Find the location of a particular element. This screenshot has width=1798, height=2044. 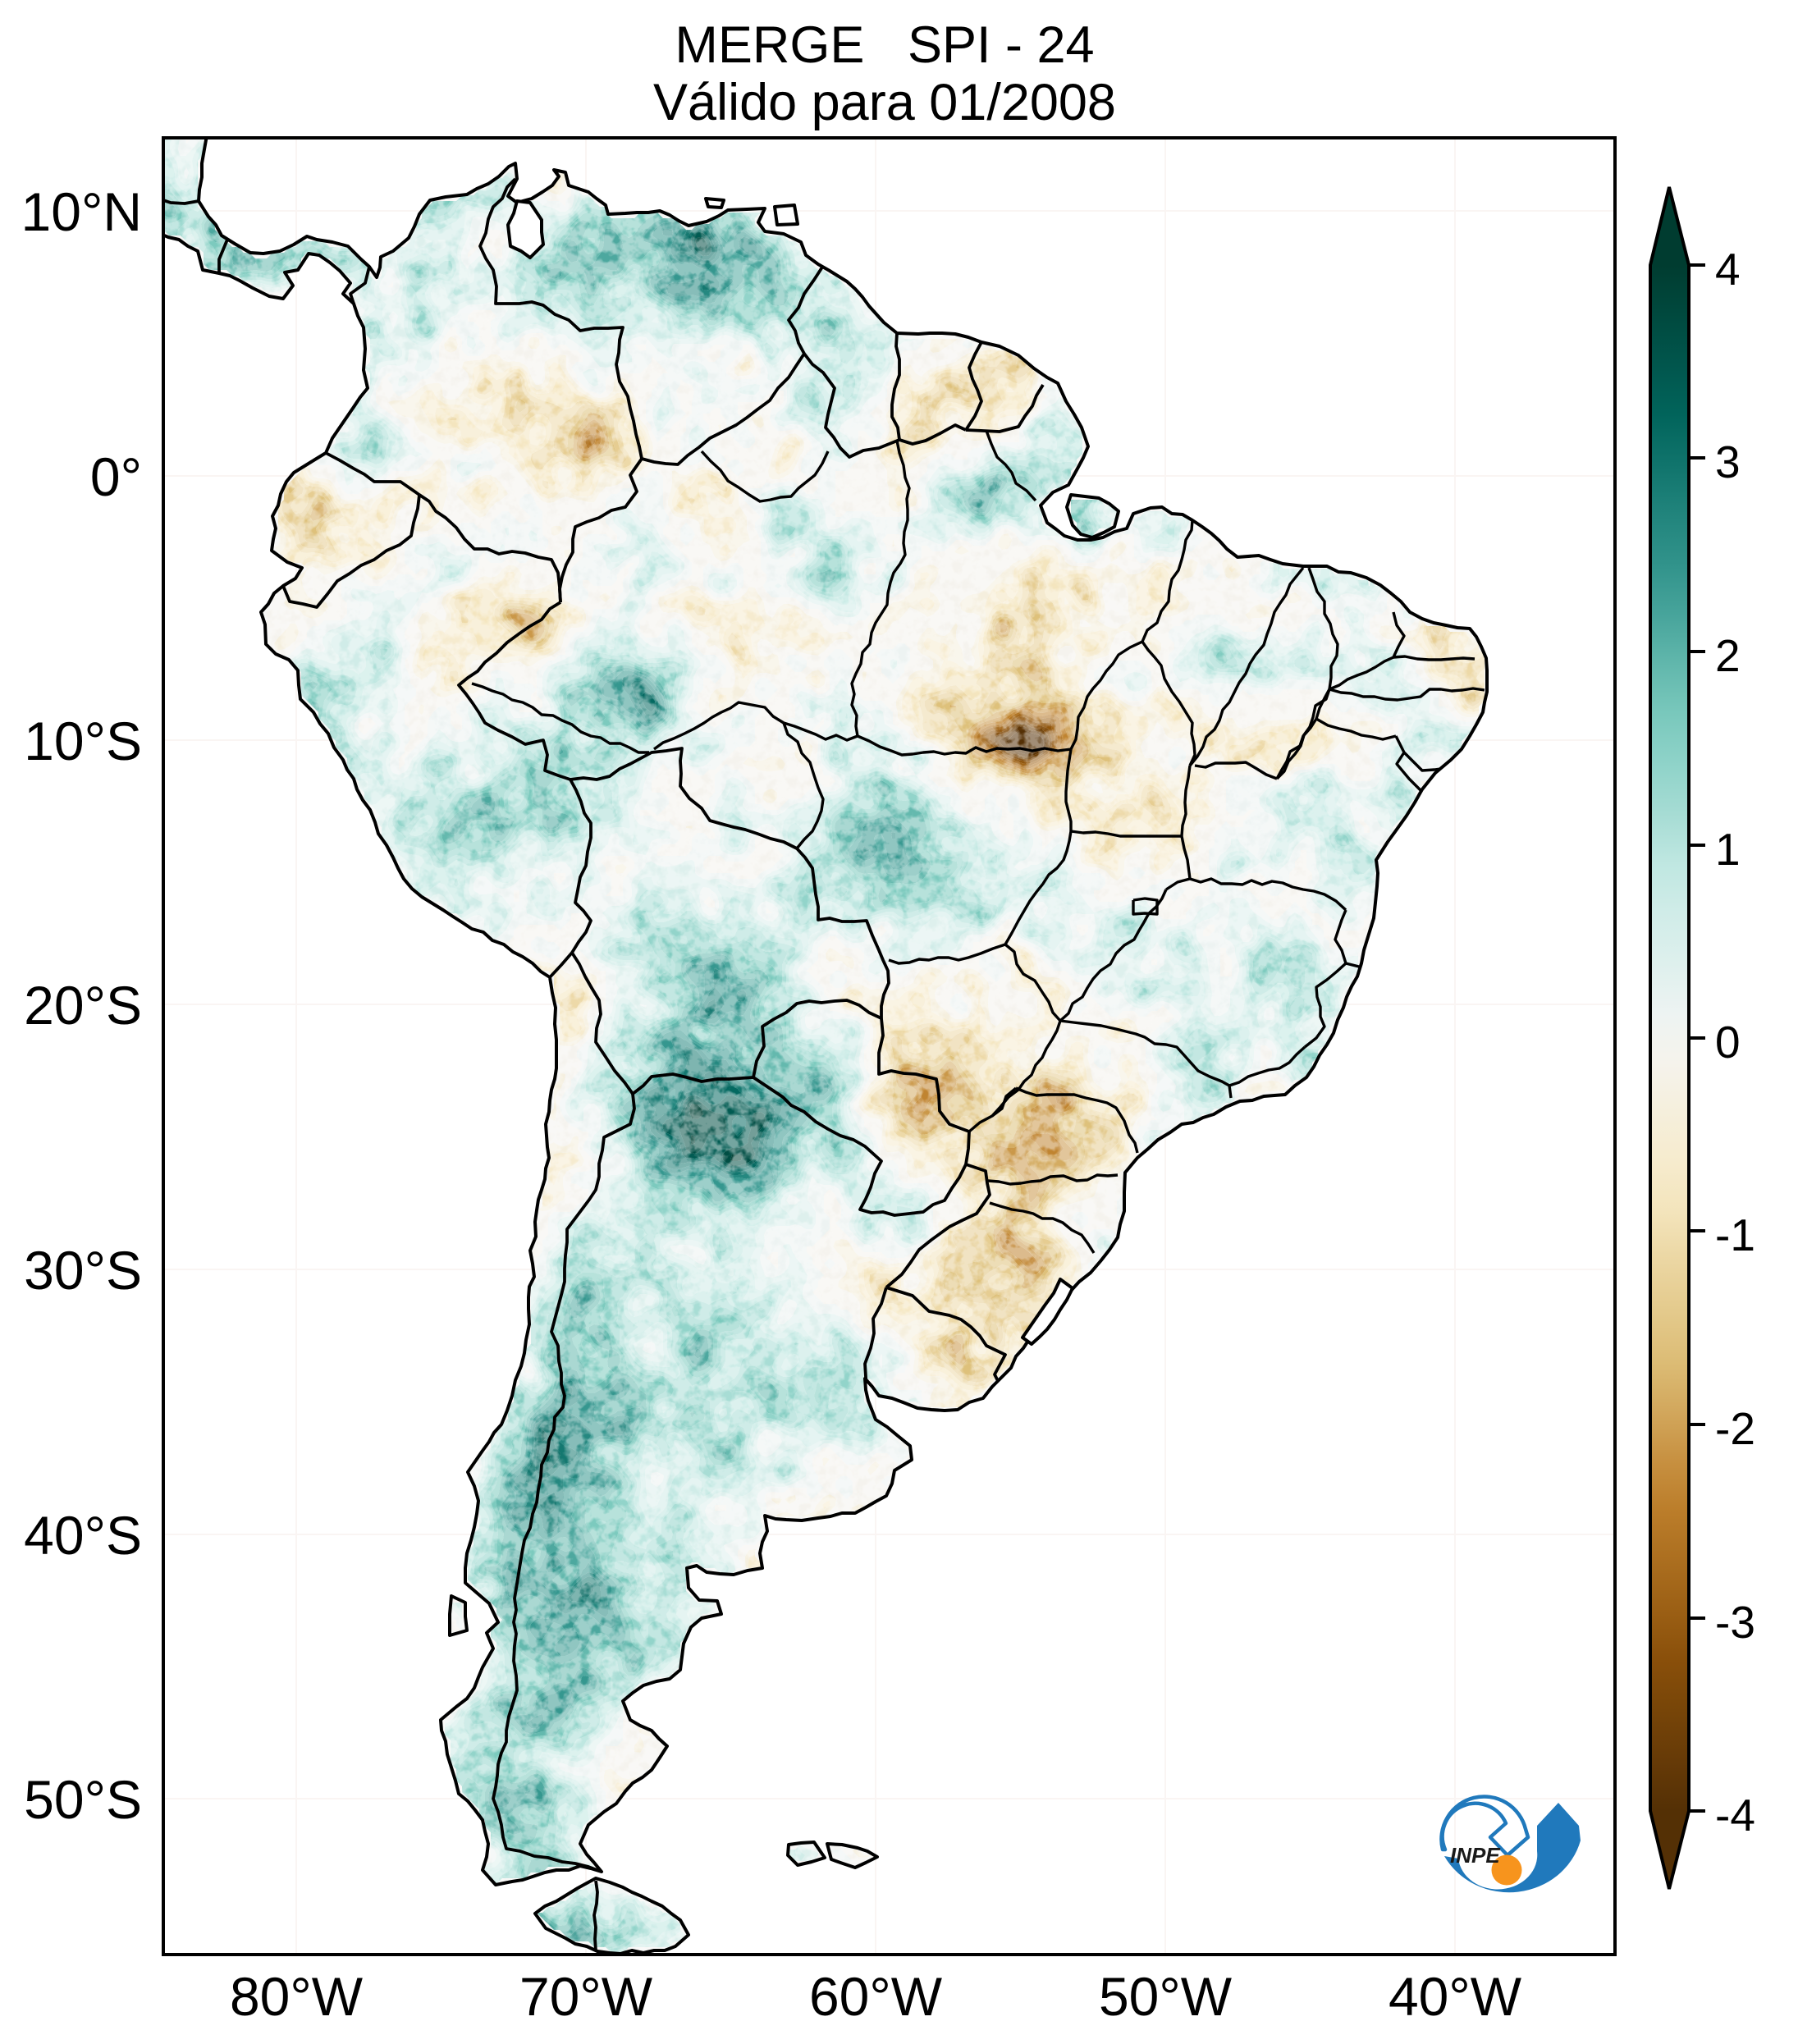

svg-text: 20°S is located at coordinates (83, 1005).